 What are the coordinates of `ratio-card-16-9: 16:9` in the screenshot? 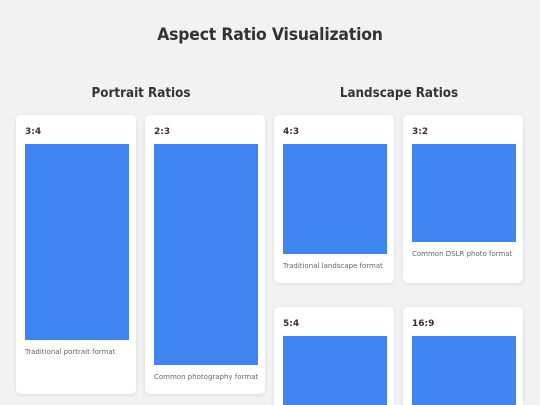 It's located at (463, 356).